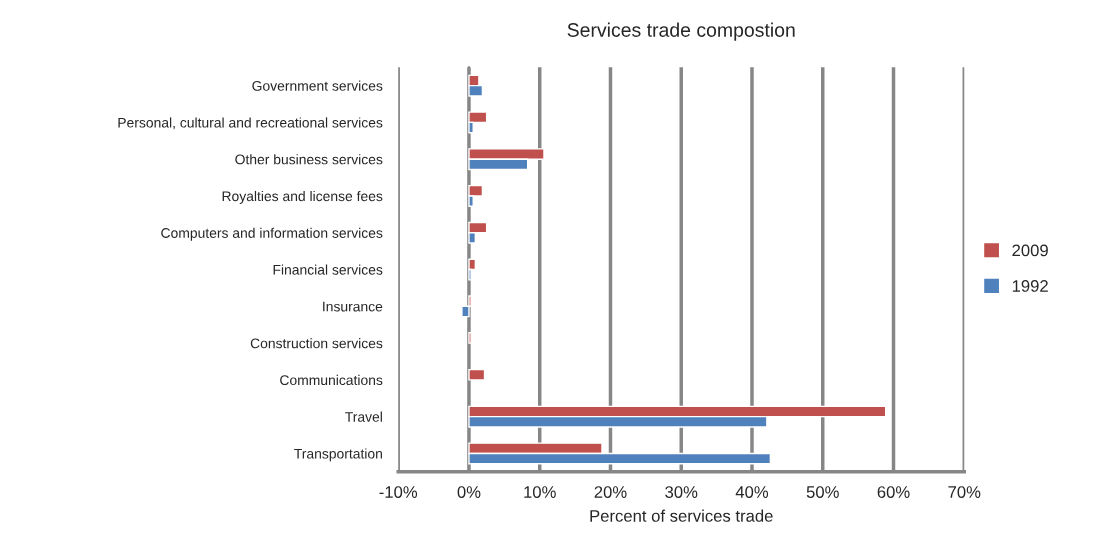  I want to click on y-tick-label: Government services, so click(317, 85).